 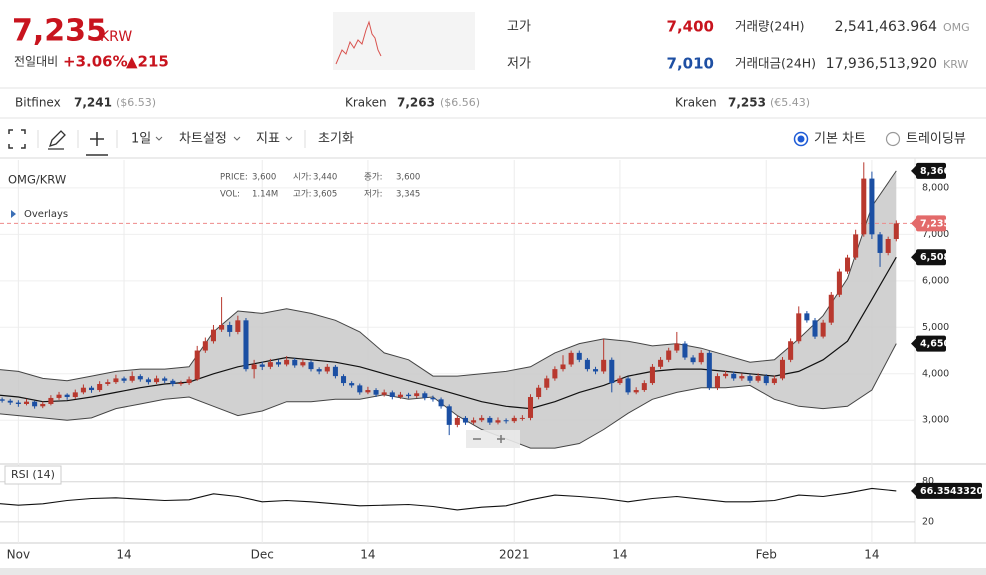 What do you see at coordinates (790, 102) in the screenshot?
I see `exchange-usd: (€5.43)` at bounding box center [790, 102].